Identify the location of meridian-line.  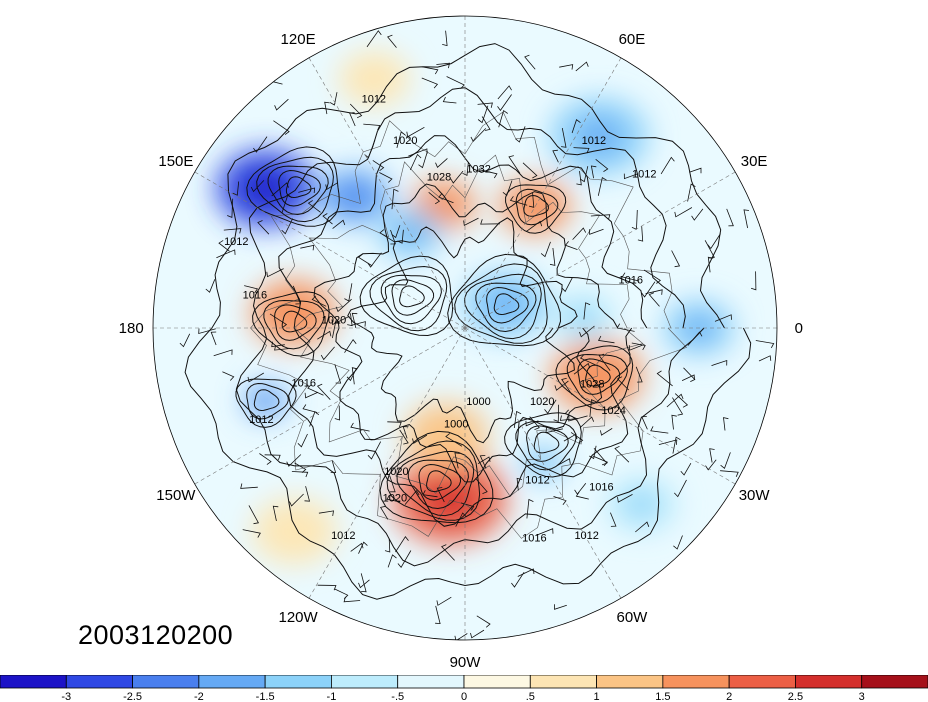
(600, 406).